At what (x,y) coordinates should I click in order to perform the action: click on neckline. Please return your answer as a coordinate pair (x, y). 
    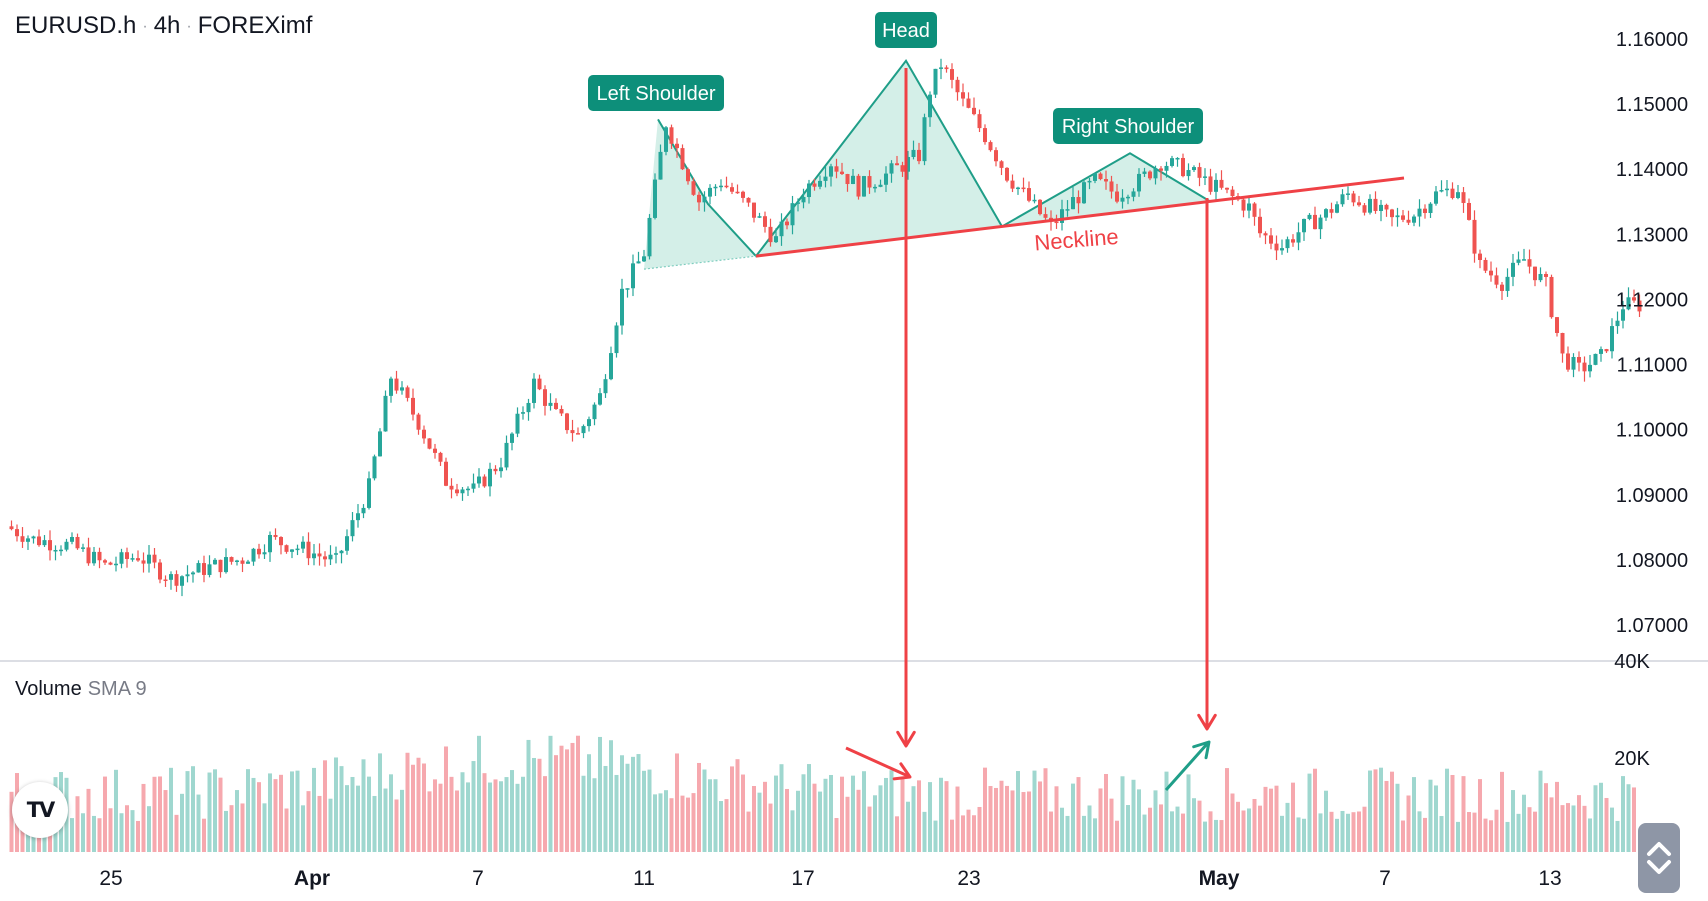
    Looking at the image, I should click on (1080, 217).